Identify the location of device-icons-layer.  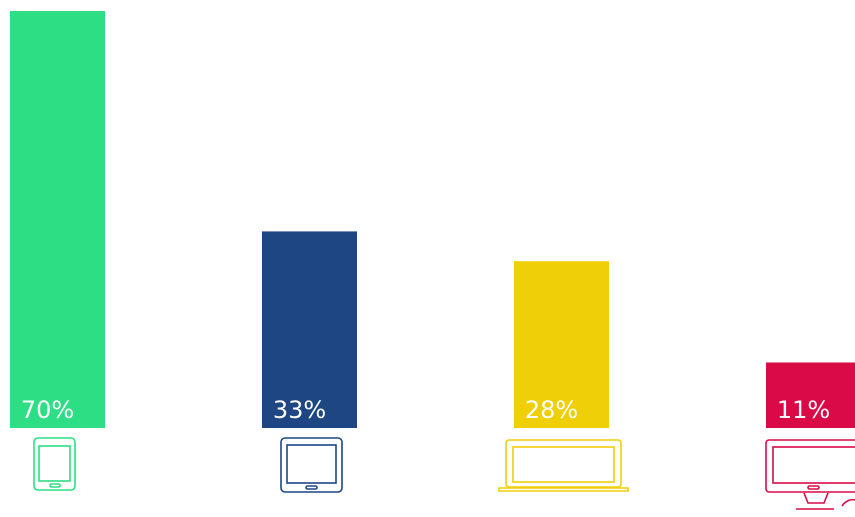
(444, 473).